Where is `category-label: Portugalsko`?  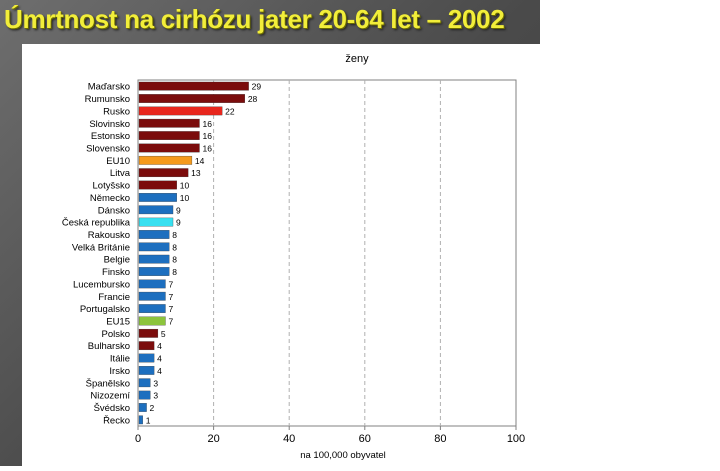
category-label: Portugalsko is located at coordinates (105, 309).